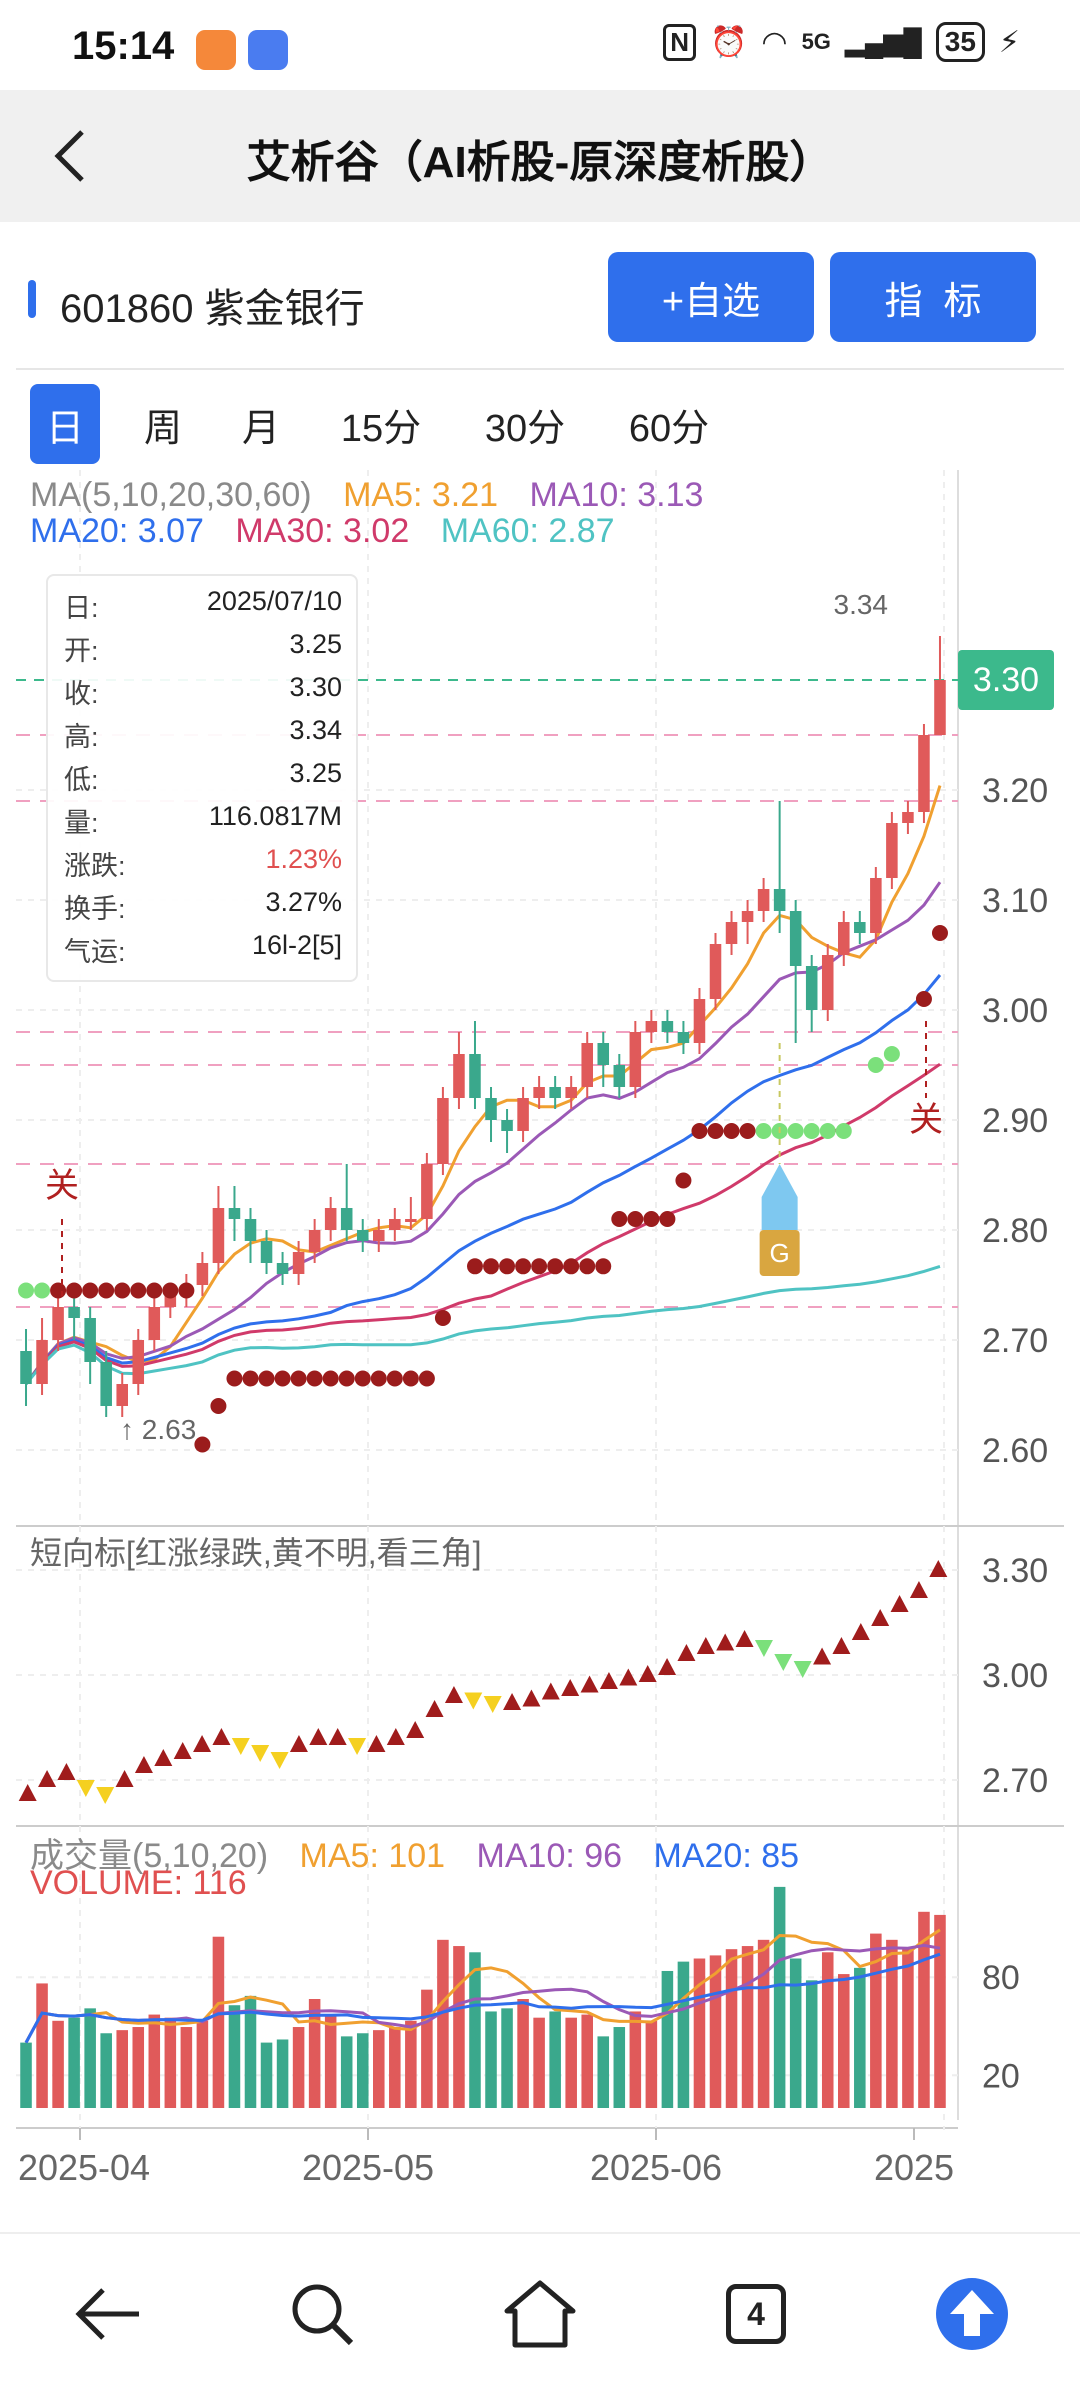  I want to click on ma-legend-line1: MA(5,10,20,30,60) MA5: 3.21 MA10: 3.13, so click(377, 495).